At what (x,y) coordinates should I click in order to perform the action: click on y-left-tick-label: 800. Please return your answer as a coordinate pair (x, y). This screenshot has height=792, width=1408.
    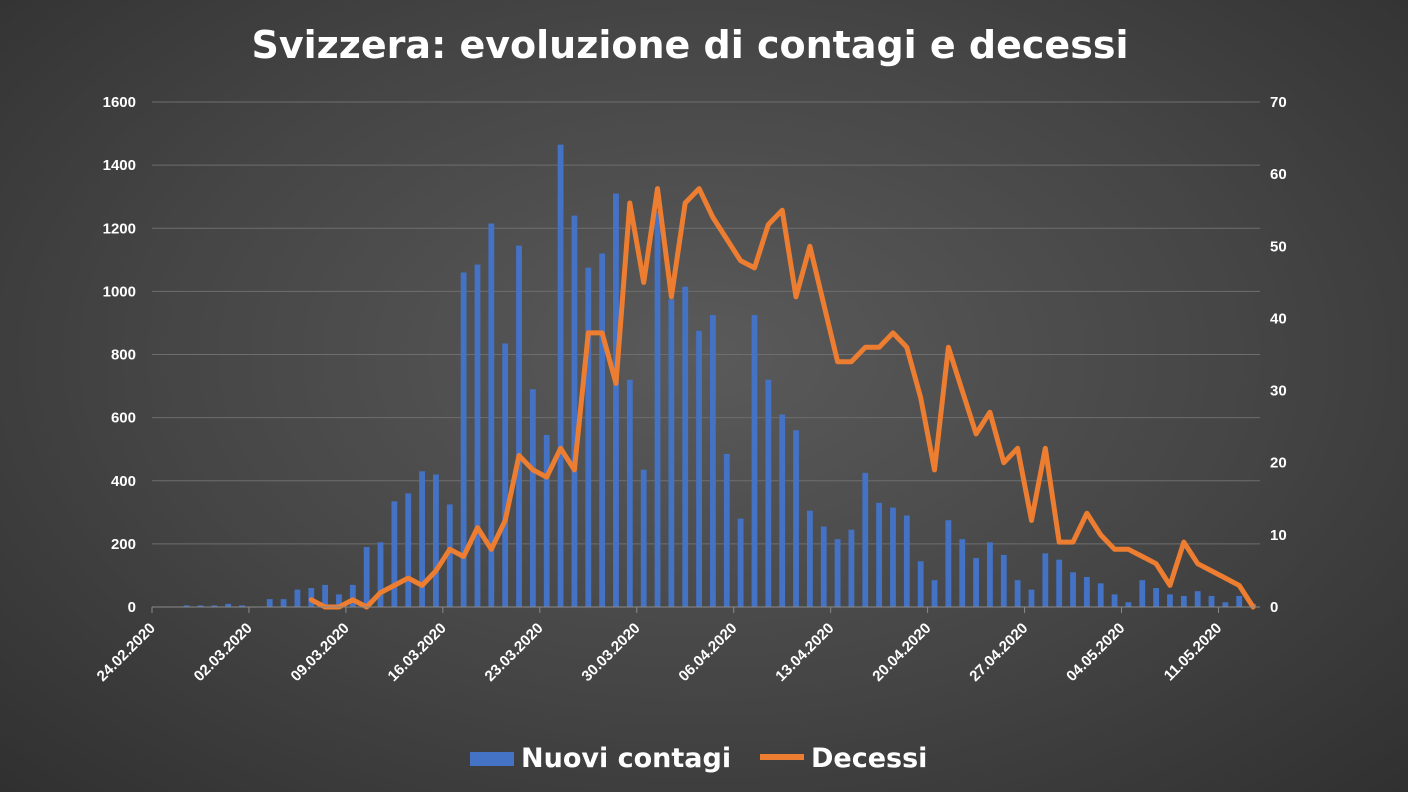
    Looking at the image, I should click on (123, 355).